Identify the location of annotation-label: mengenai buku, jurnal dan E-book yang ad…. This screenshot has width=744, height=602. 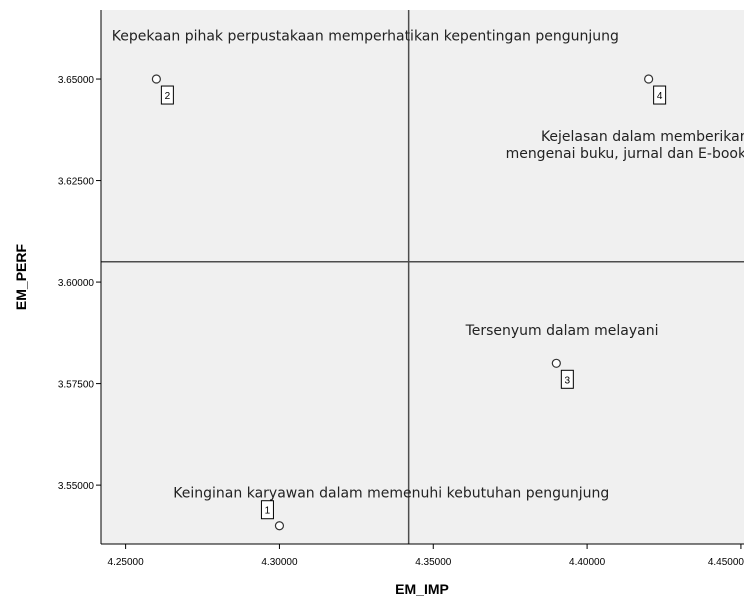
(625, 154).